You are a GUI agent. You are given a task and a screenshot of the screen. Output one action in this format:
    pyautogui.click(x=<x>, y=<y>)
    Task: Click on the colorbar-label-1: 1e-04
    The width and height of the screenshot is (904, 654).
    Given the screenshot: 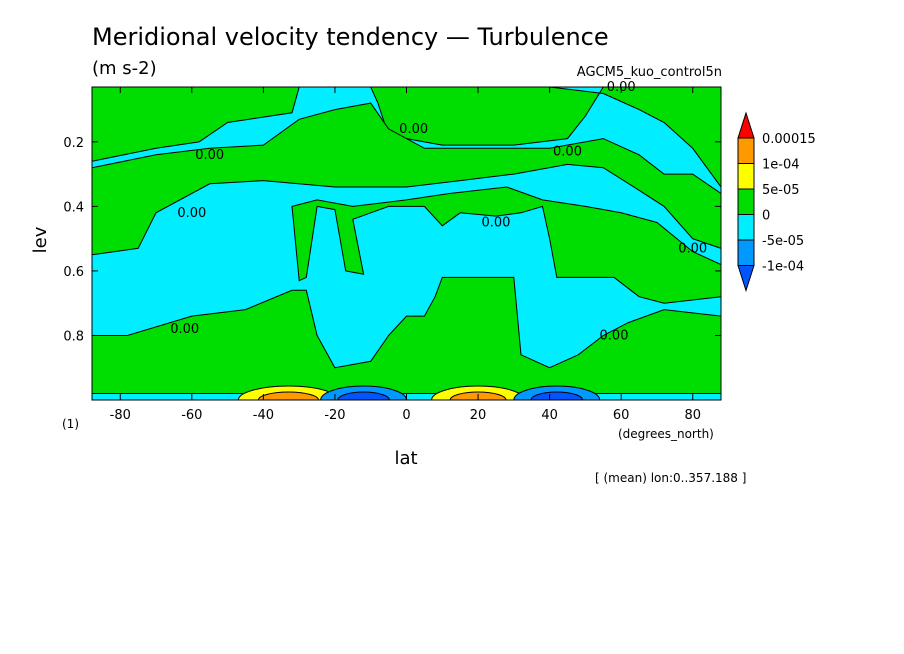 What is the action you would take?
    pyautogui.click(x=781, y=165)
    